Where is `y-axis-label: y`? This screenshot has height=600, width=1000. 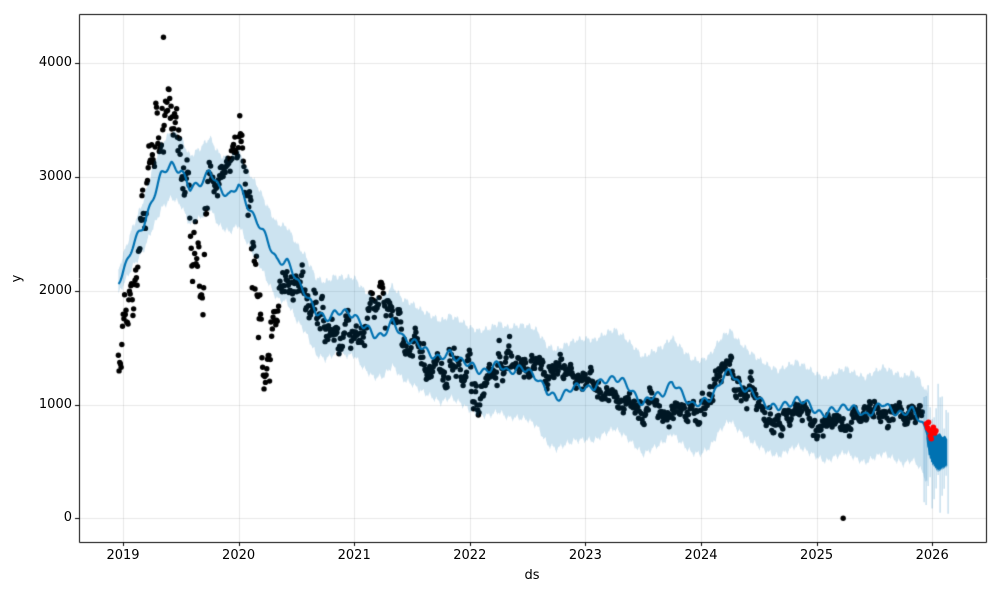 y-axis-label: y is located at coordinates (17, 278).